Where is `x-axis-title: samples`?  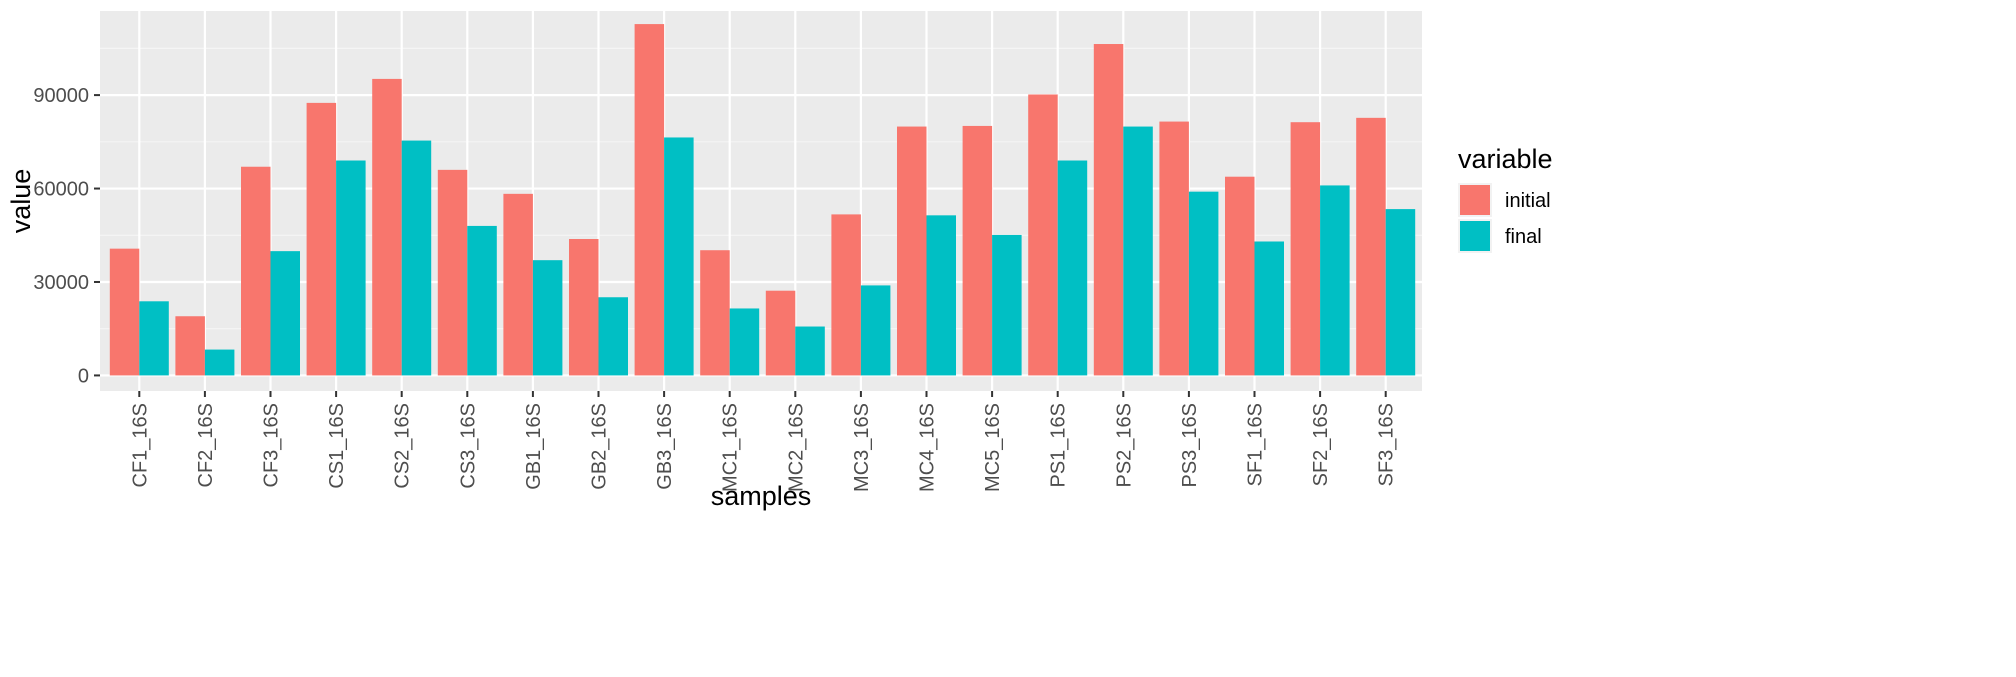 x-axis-title: samples is located at coordinates (761, 496).